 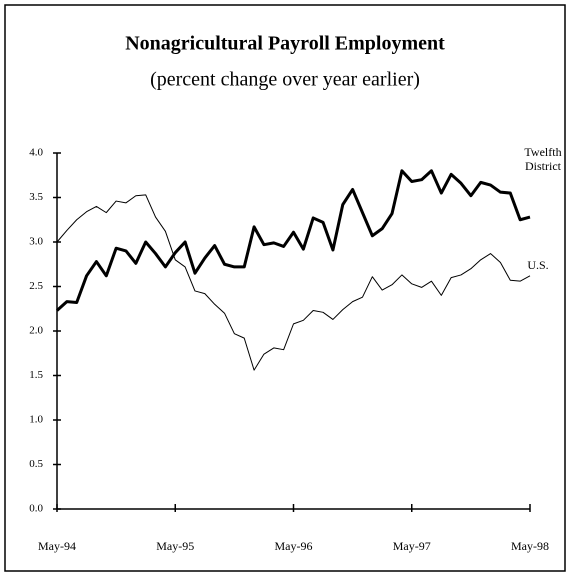 I want to click on y-tick-label: 3.5, so click(x=36, y=197).